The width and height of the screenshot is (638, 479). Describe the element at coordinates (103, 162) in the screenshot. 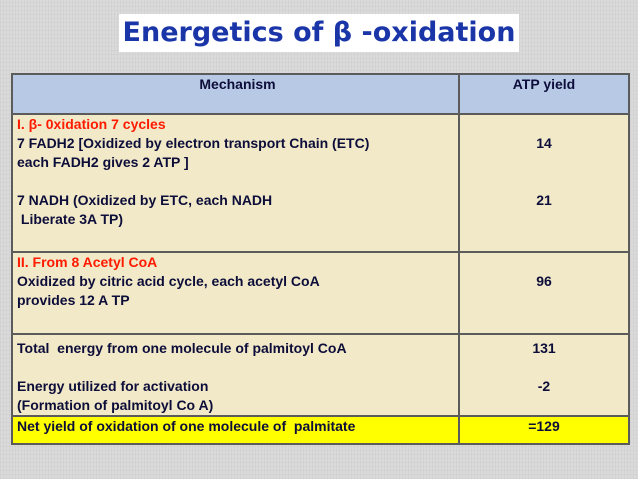

I see `row1-line2: each FADH2 gives 2 ATP ]` at that location.